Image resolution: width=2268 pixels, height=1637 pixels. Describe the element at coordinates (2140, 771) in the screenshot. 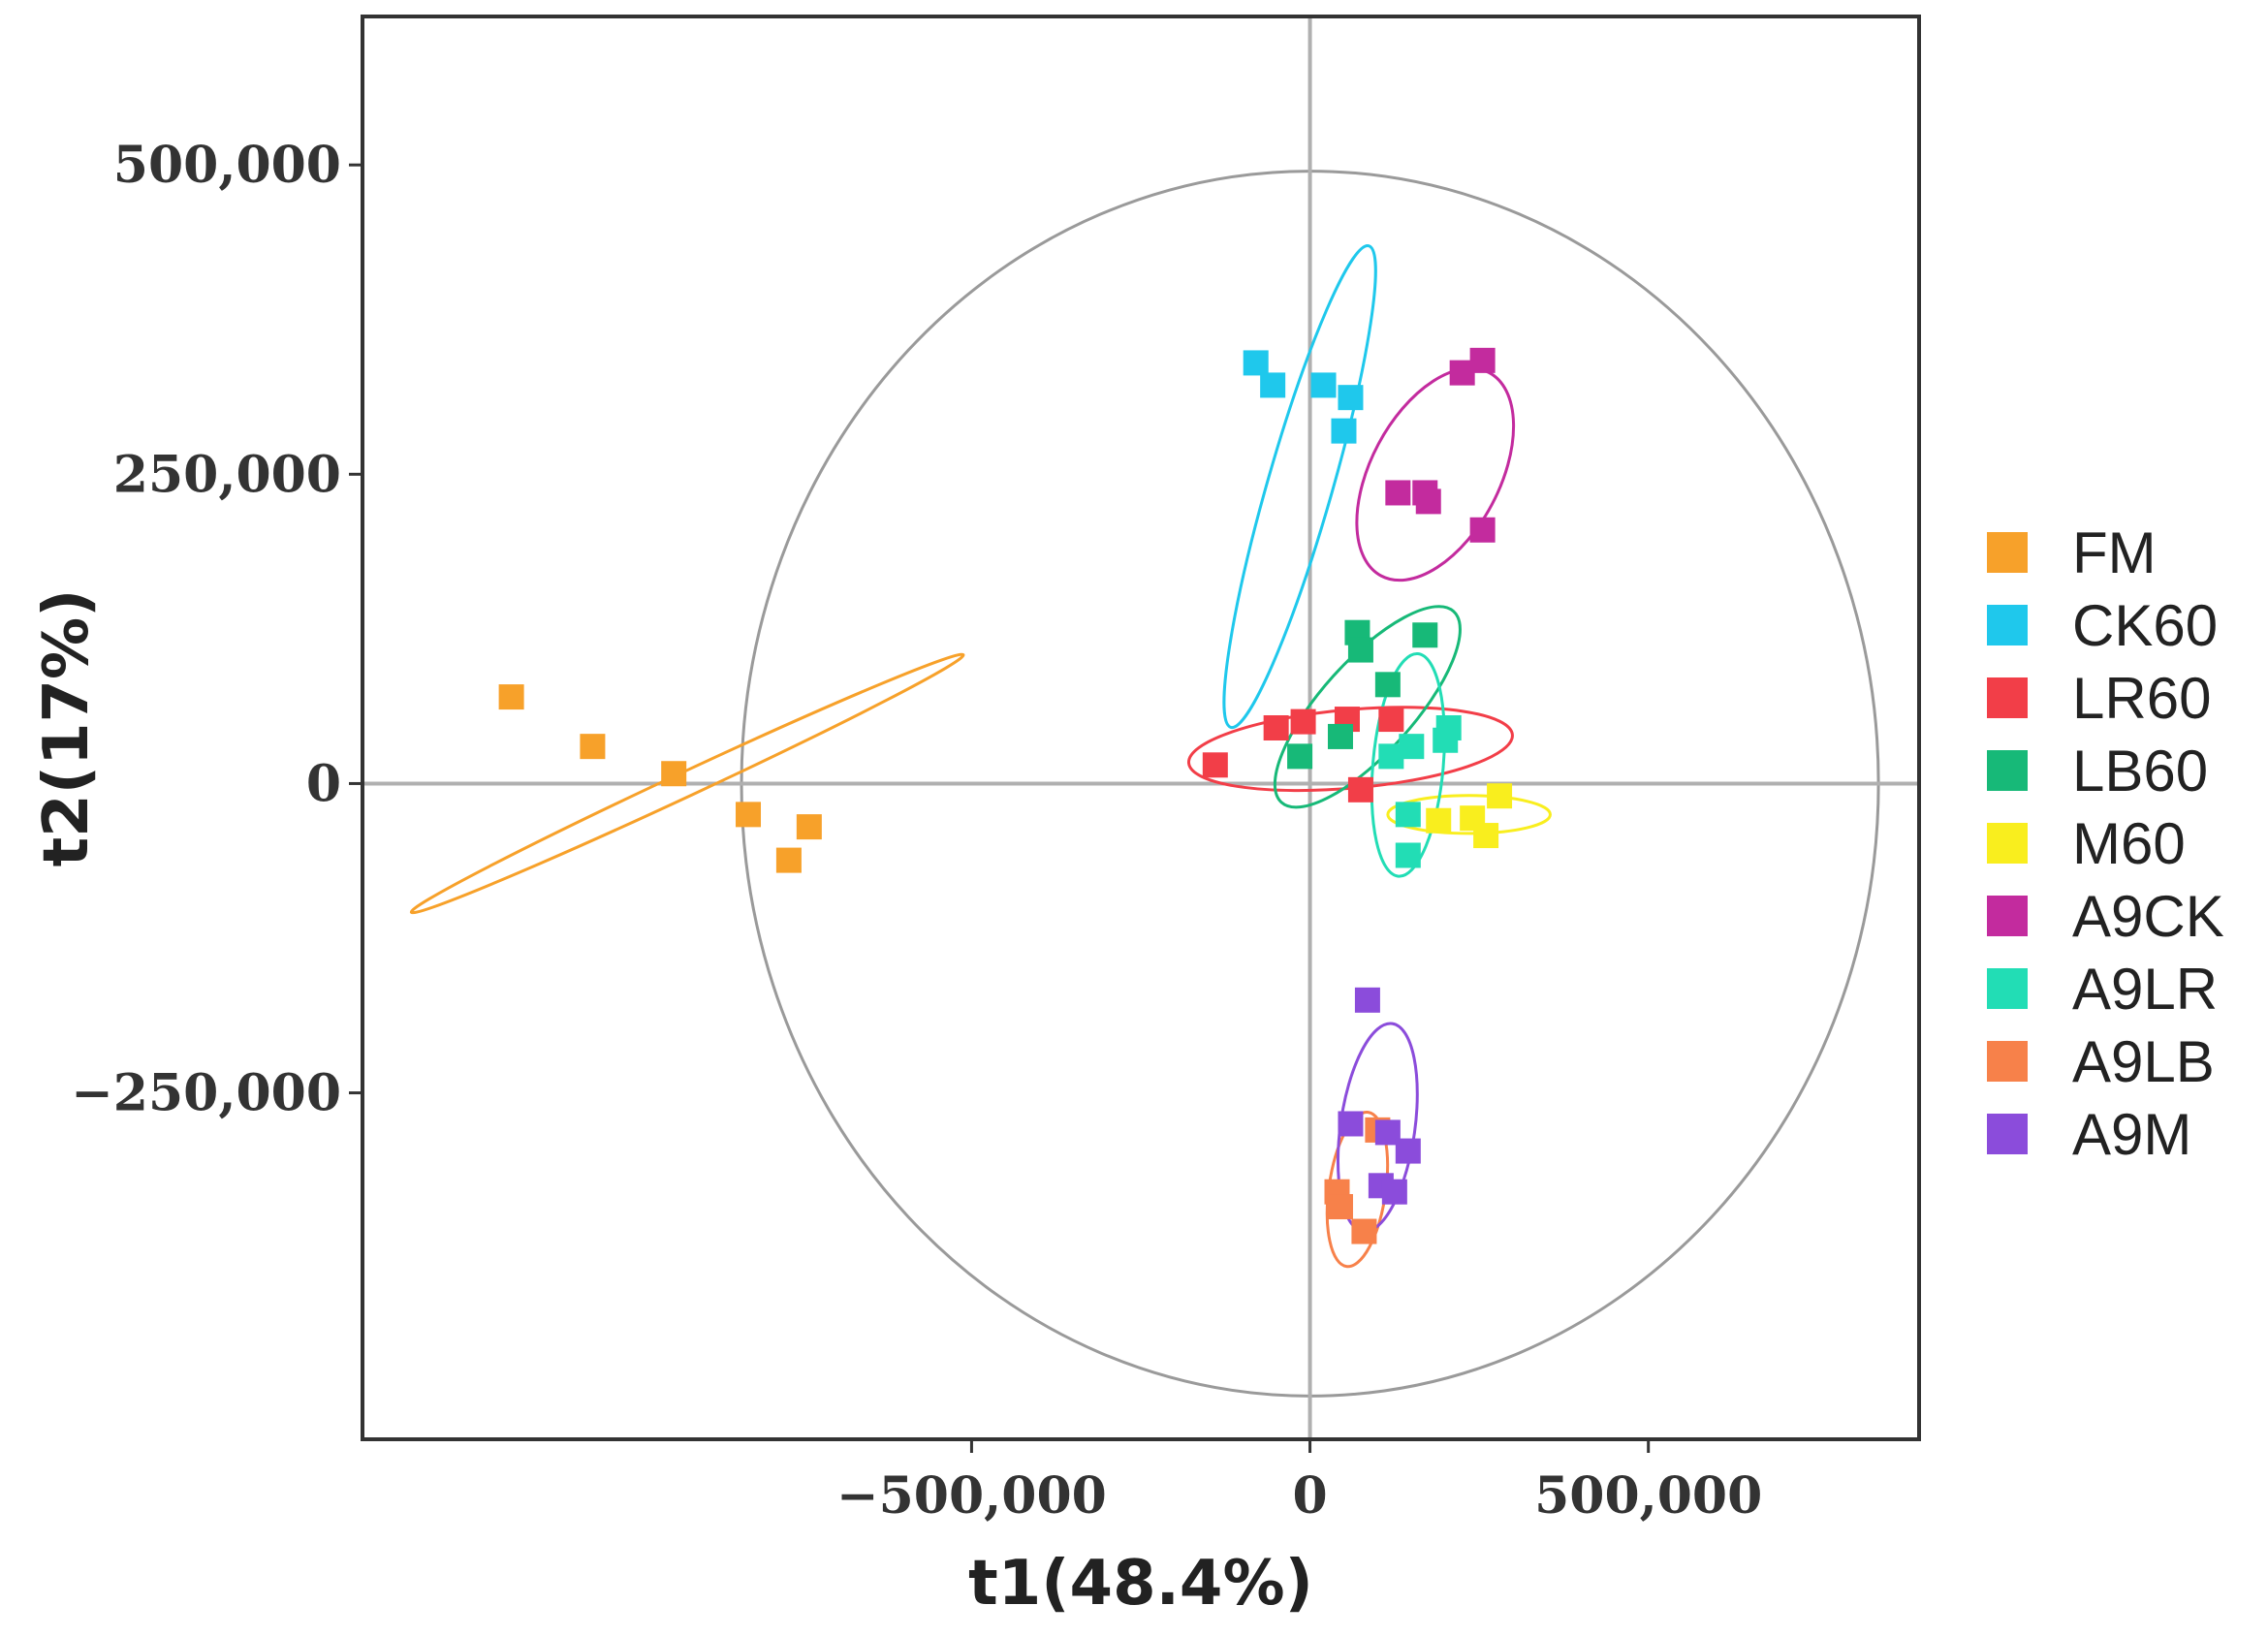

I see `legend-label-lb60: LB60` at that location.